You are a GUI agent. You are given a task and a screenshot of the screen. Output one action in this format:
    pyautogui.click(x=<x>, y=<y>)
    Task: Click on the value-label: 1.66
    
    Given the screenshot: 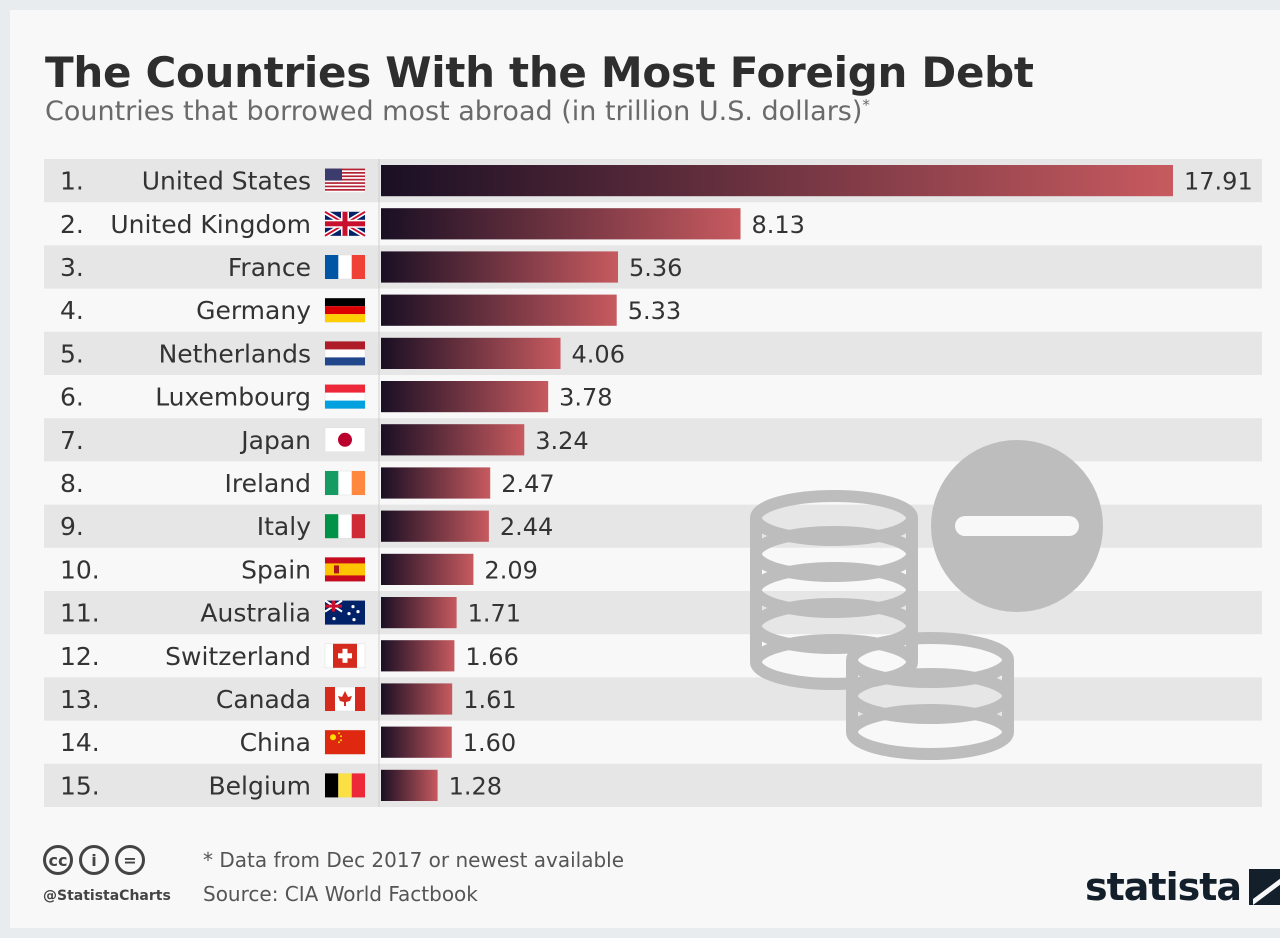 What is the action you would take?
    pyautogui.click(x=491, y=657)
    